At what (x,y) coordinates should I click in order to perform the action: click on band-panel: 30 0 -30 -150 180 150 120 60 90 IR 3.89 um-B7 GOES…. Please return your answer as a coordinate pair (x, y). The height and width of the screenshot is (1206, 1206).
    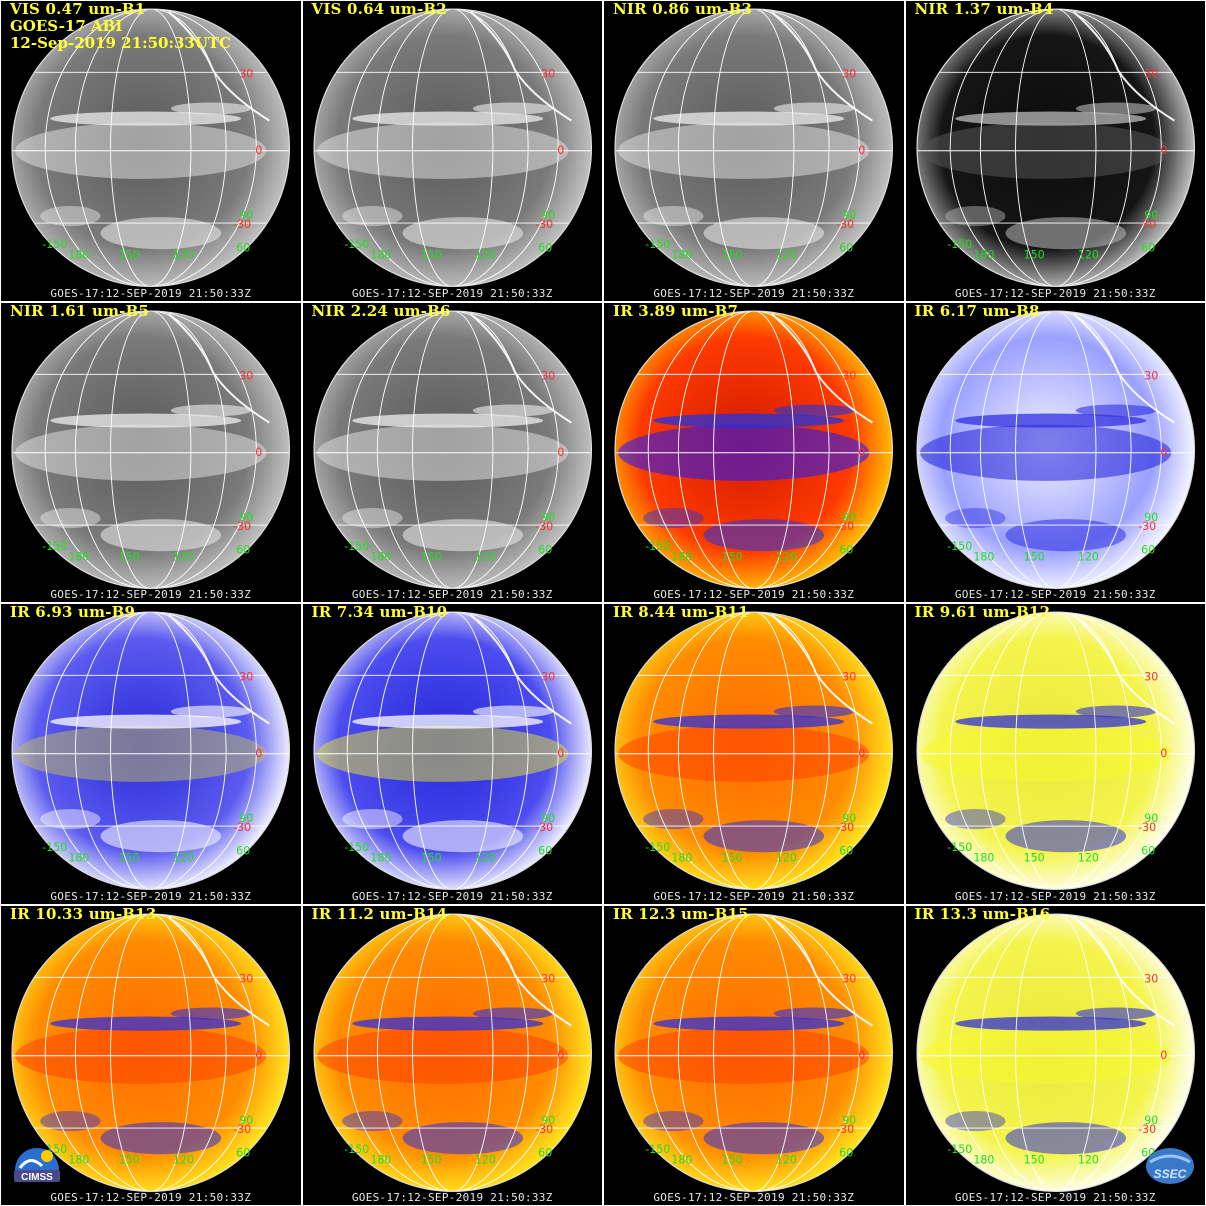
    Looking at the image, I should click on (754, 452).